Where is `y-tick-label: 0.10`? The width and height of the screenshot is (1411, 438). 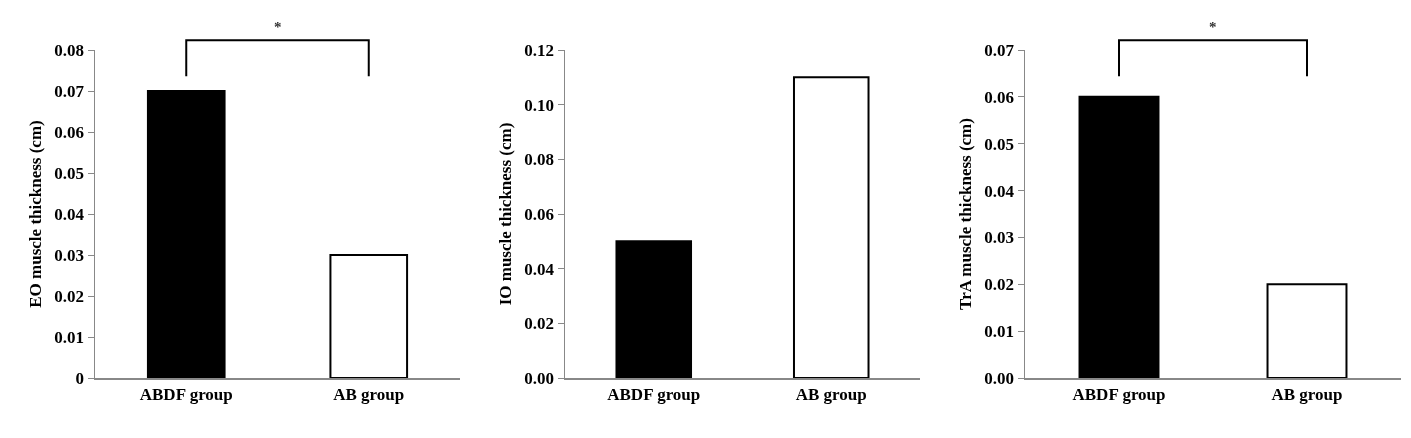
y-tick-label: 0.10 is located at coordinates (539, 105).